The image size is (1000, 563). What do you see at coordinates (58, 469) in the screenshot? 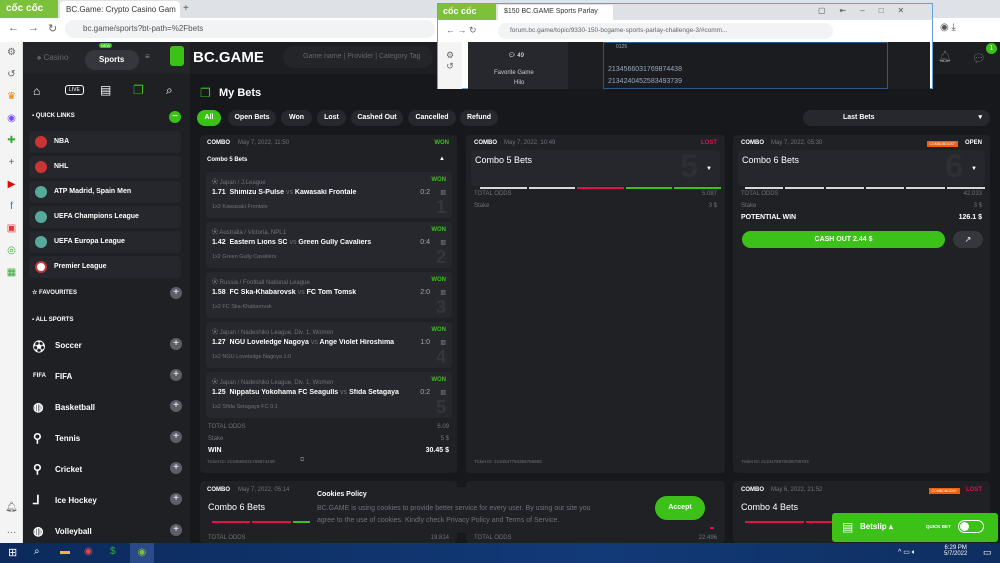
I see `sport-cricket: ⚲ Cricket` at bounding box center [58, 469].